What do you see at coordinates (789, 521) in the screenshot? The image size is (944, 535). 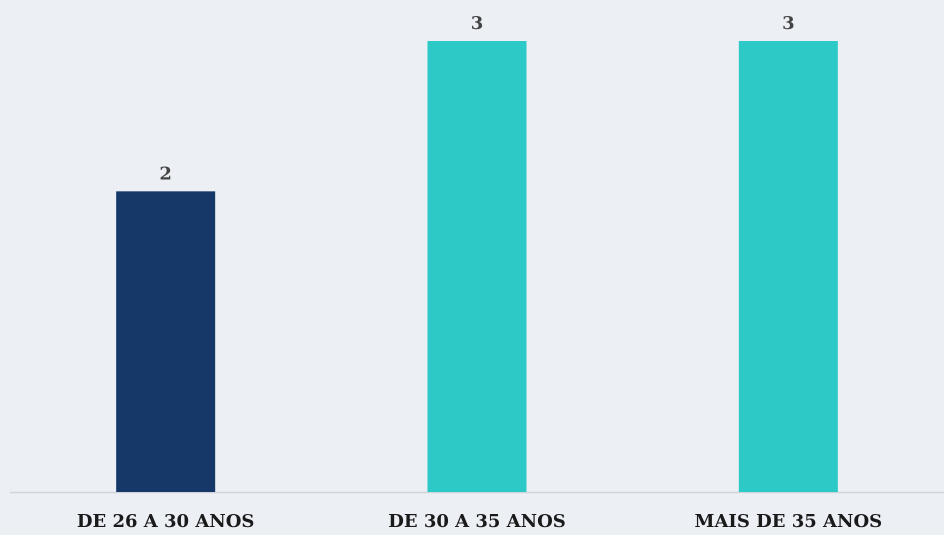 I see `category-label: MAIS DE 35 ANOS` at bounding box center [789, 521].